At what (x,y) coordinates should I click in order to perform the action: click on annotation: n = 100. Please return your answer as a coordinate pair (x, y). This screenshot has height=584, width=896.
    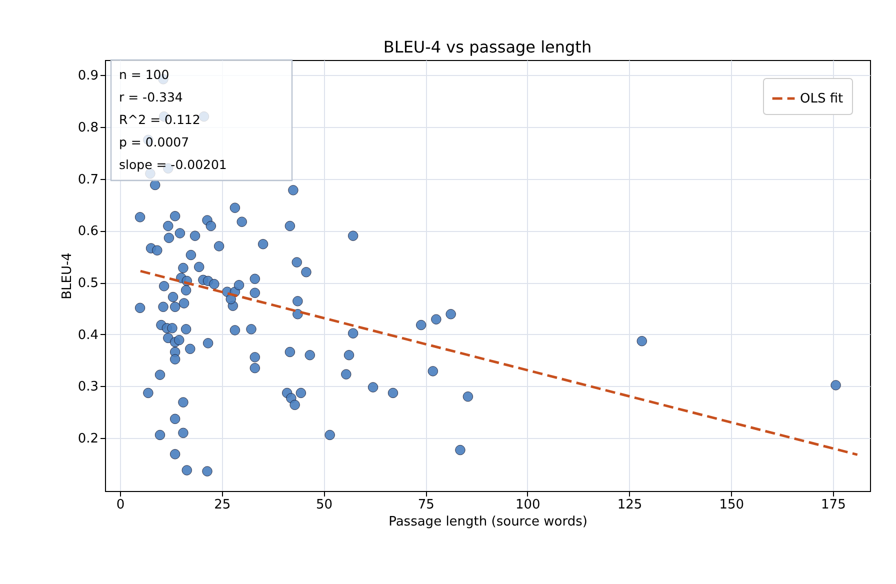
    Looking at the image, I should click on (144, 74).